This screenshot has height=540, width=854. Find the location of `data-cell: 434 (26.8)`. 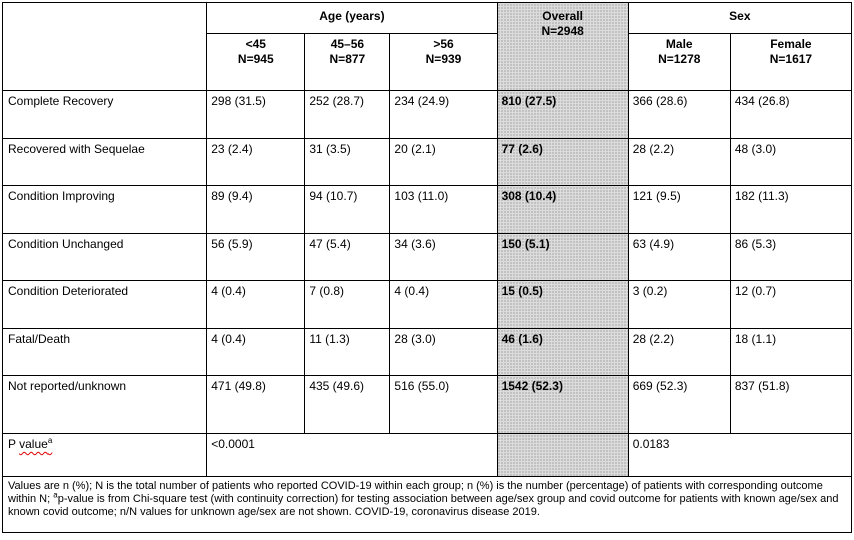

data-cell: 434 (26.8) is located at coordinates (791, 114).